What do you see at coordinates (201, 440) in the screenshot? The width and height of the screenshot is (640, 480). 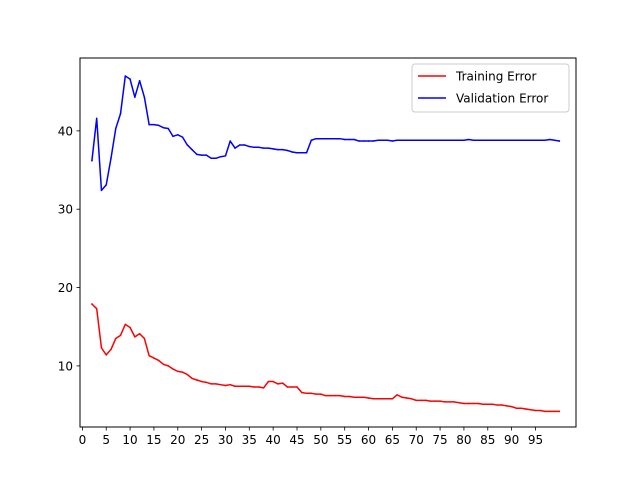 I see `x-tick-label: 25` at bounding box center [201, 440].